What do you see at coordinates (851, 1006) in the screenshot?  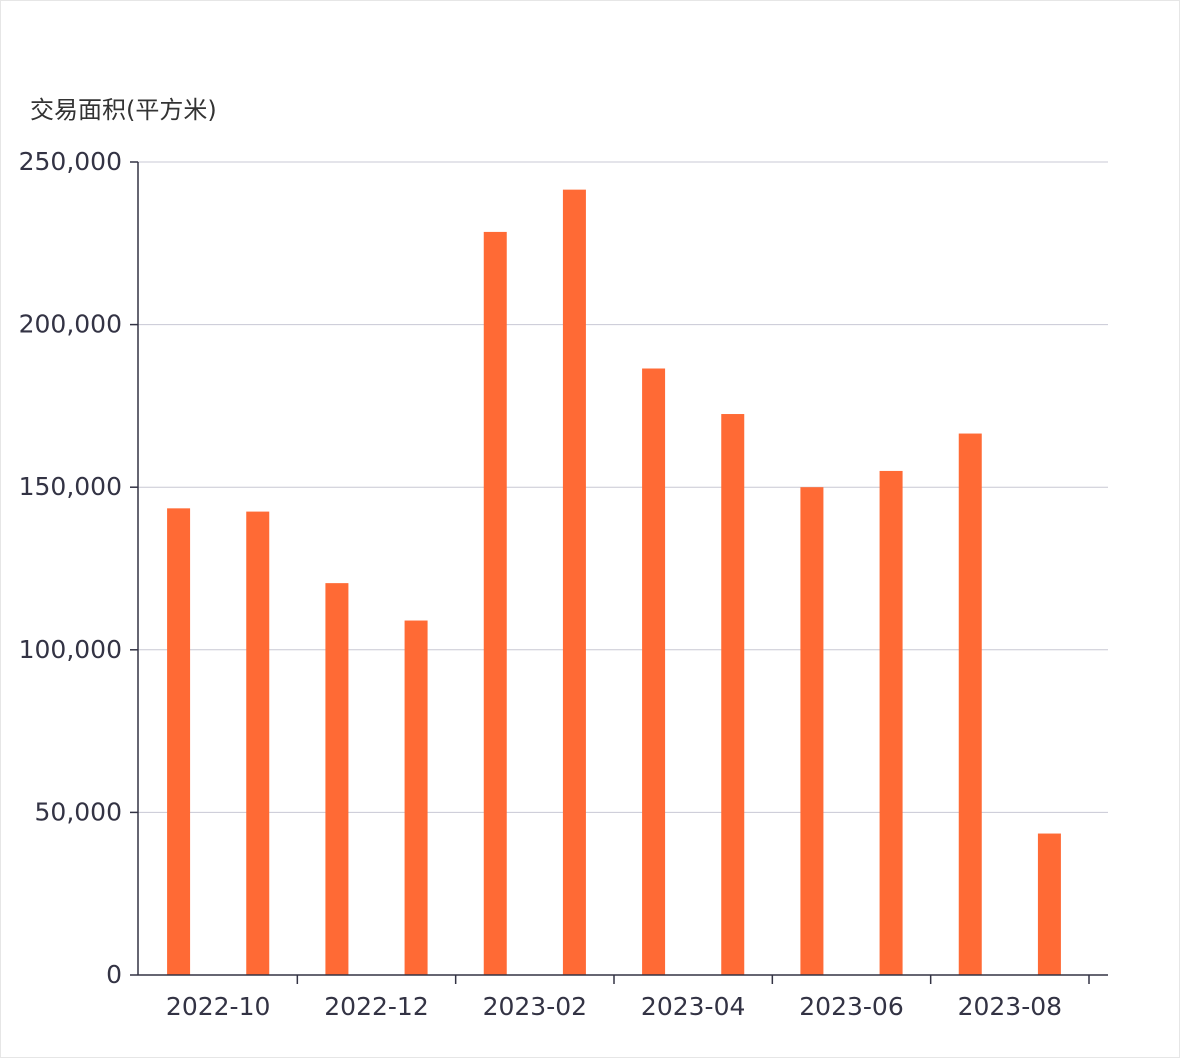 I see `x-tick-label: 2023-06` at bounding box center [851, 1006].